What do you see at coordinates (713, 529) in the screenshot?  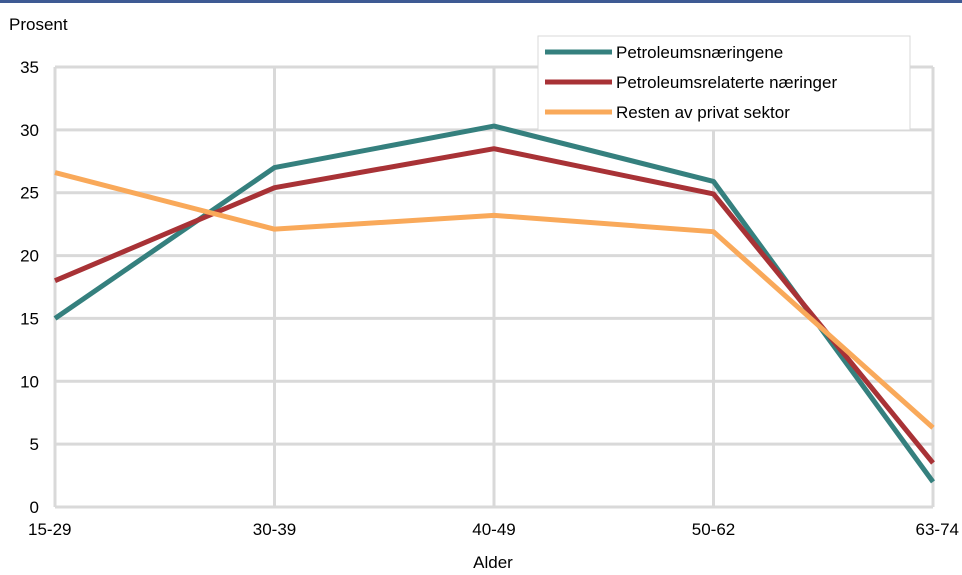 I see `x-tick-label: 50-62` at bounding box center [713, 529].